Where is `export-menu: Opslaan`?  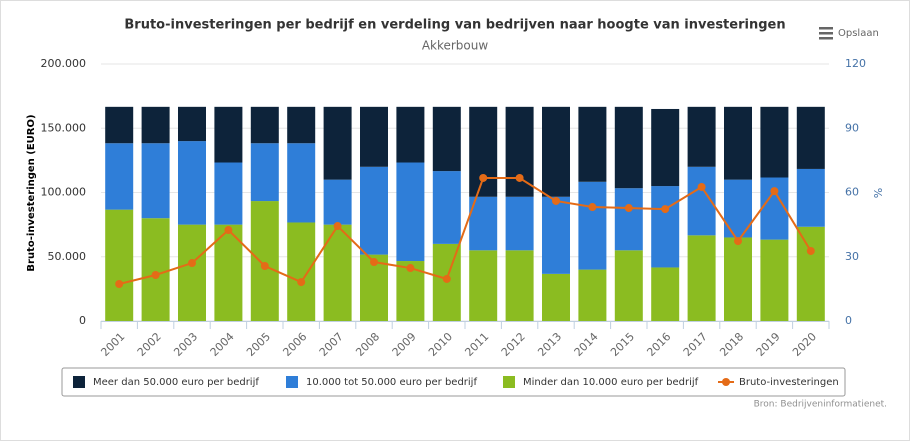 export-menu: Opslaan is located at coordinates (849, 33).